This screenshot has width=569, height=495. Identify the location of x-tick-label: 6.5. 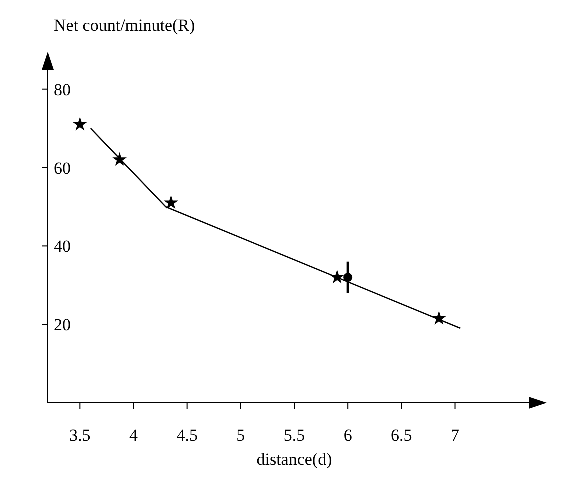
(401, 436).